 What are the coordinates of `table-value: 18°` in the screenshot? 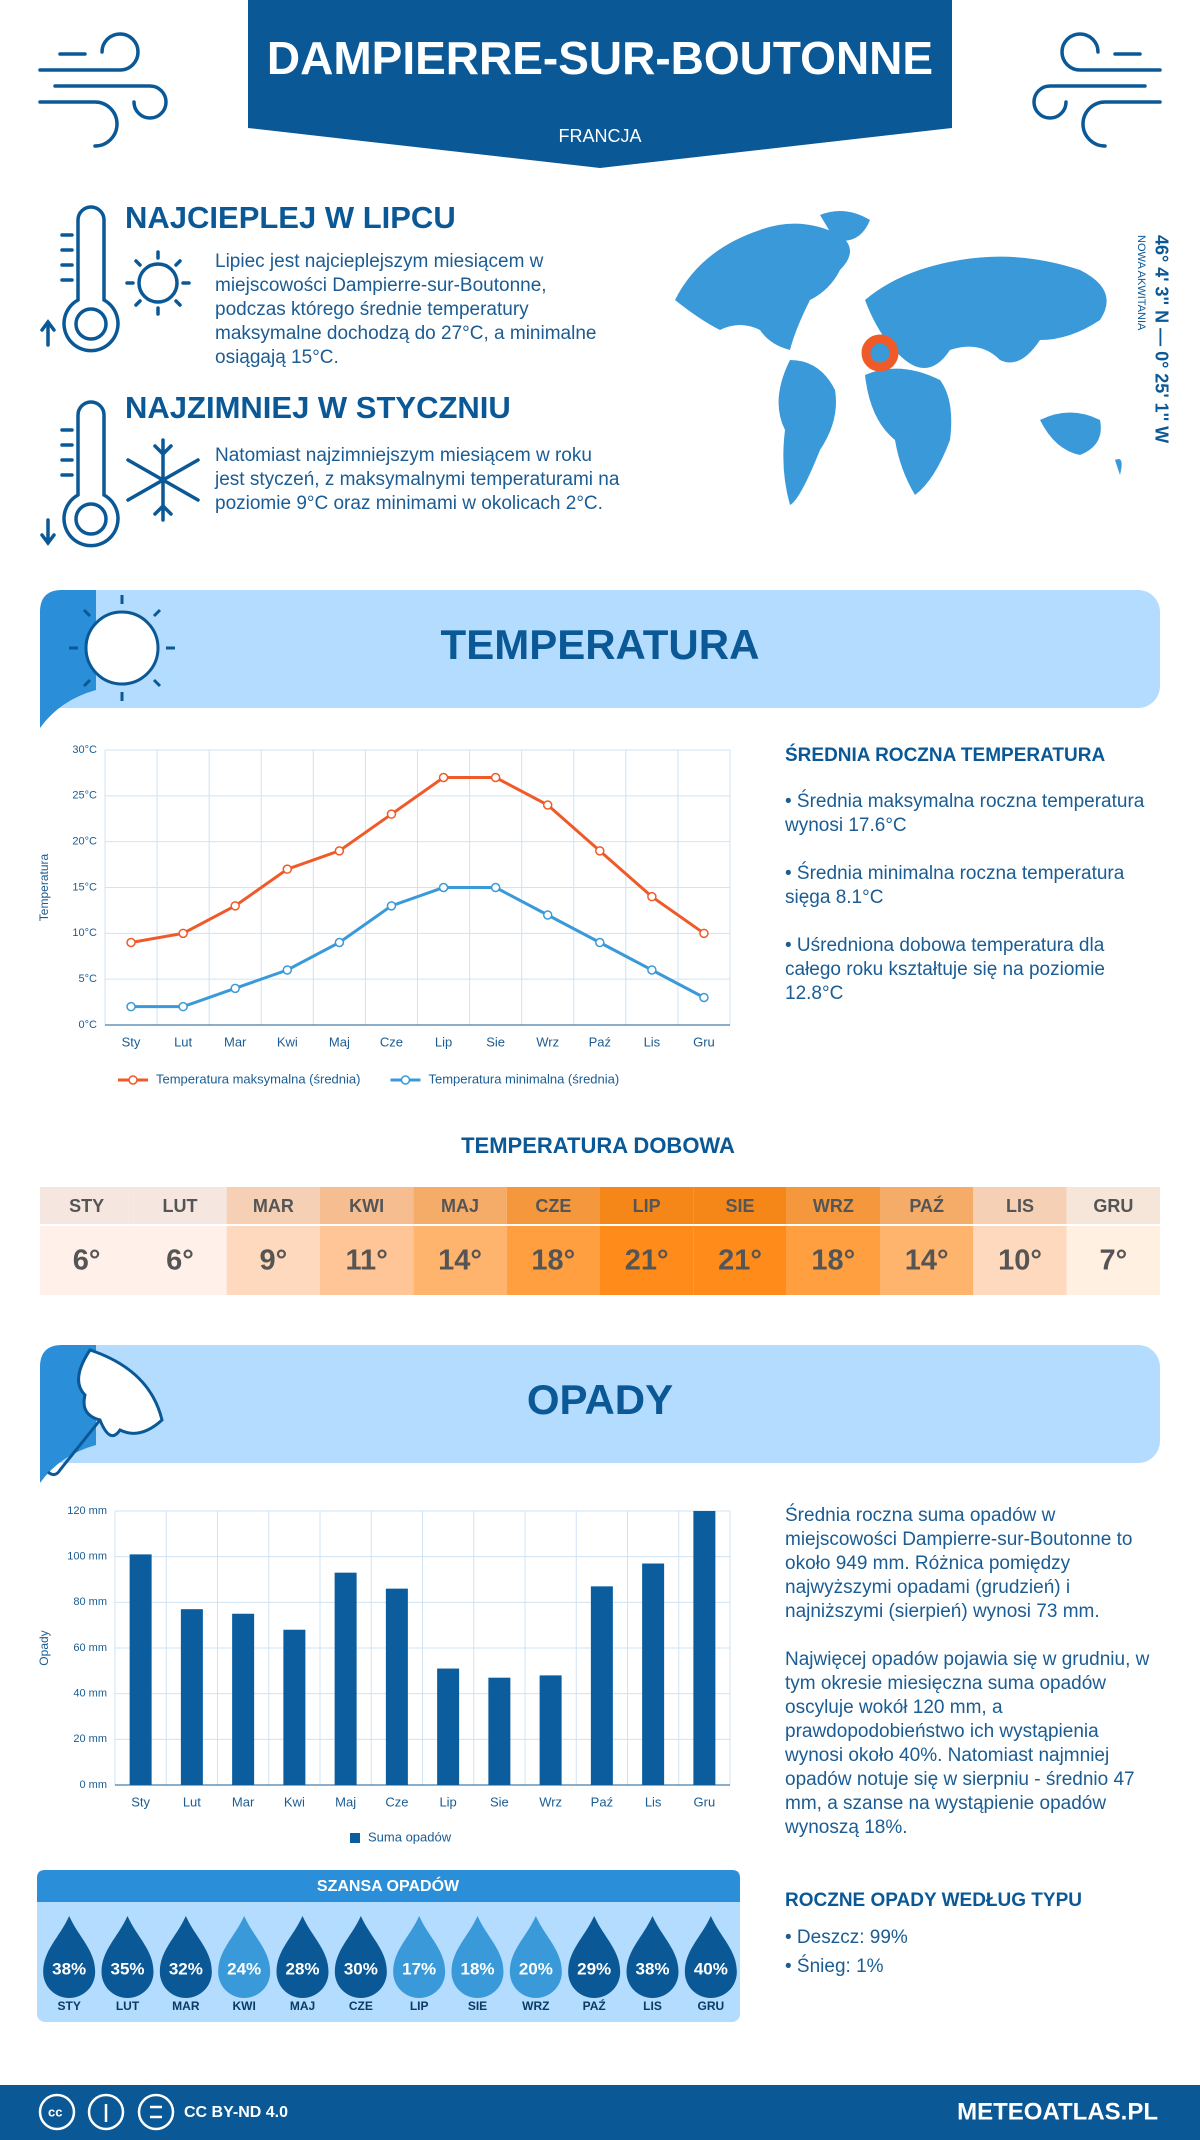 It's located at (553, 1261).